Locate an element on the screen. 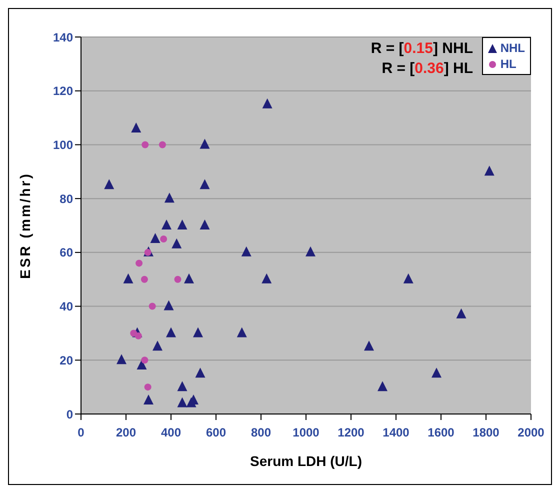 The width and height of the screenshot is (560, 493). y-tick-label: 120 is located at coordinates (63, 91).